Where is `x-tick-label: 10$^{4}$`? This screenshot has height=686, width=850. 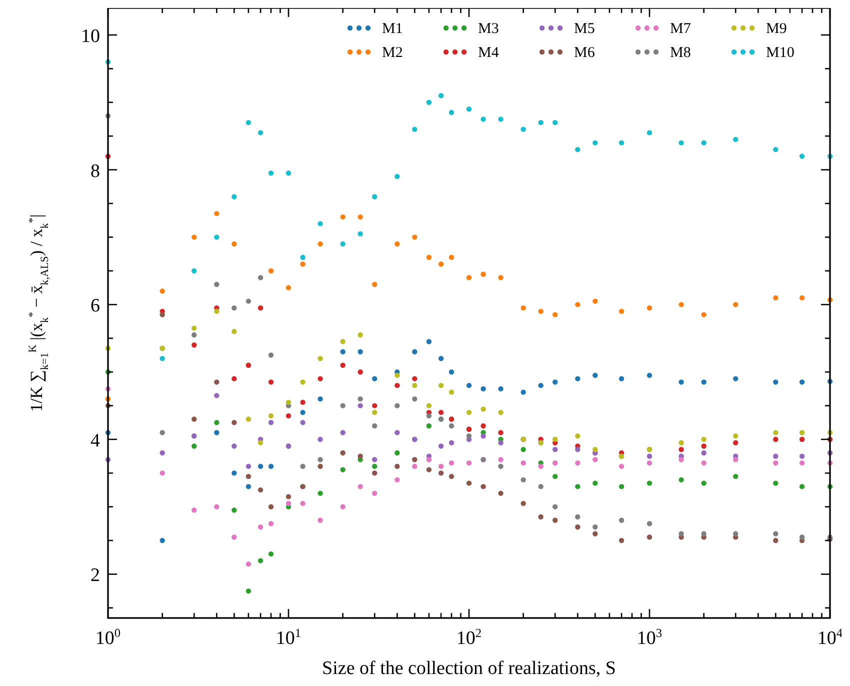 x-tick-label: 10$^{4}$ is located at coordinates (830, 637).